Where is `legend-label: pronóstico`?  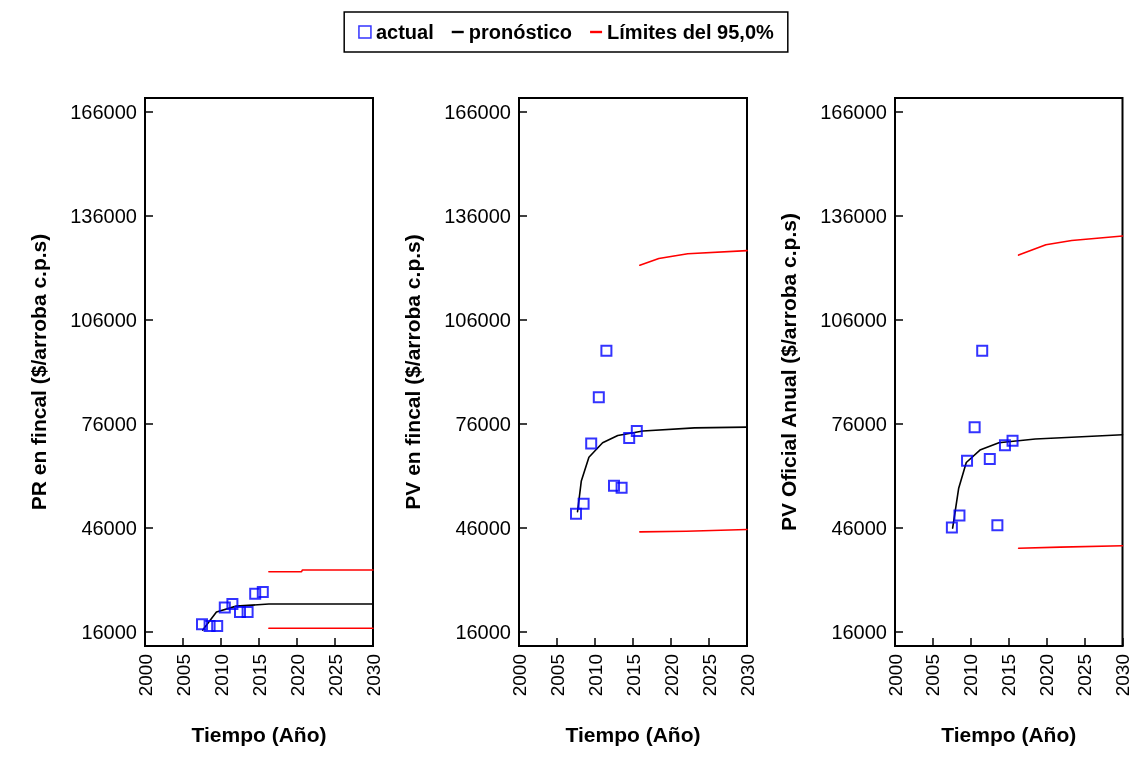
legend-label: pronóstico is located at coordinates (520, 32).